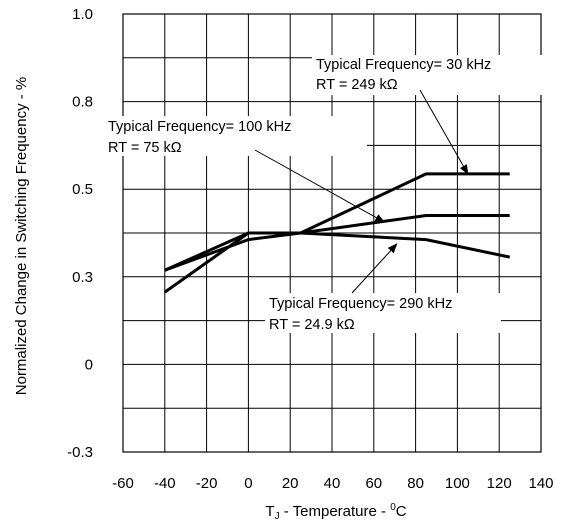 This screenshot has width=567, height=525. What do you see at coordinates (312, 325) in the screenshot?
I see `annotation-label: RT = 24.9 kΩ` at bounding box center [312, 325].